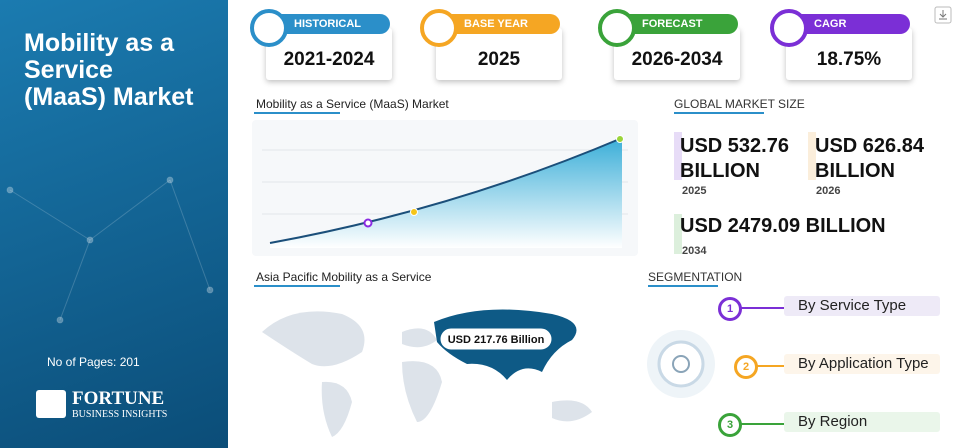 Image resolution: width=964 pixels, height=448 pixels. I want to click on region-title: Asia Pacific Mobility as a Service, so click(344, 277).